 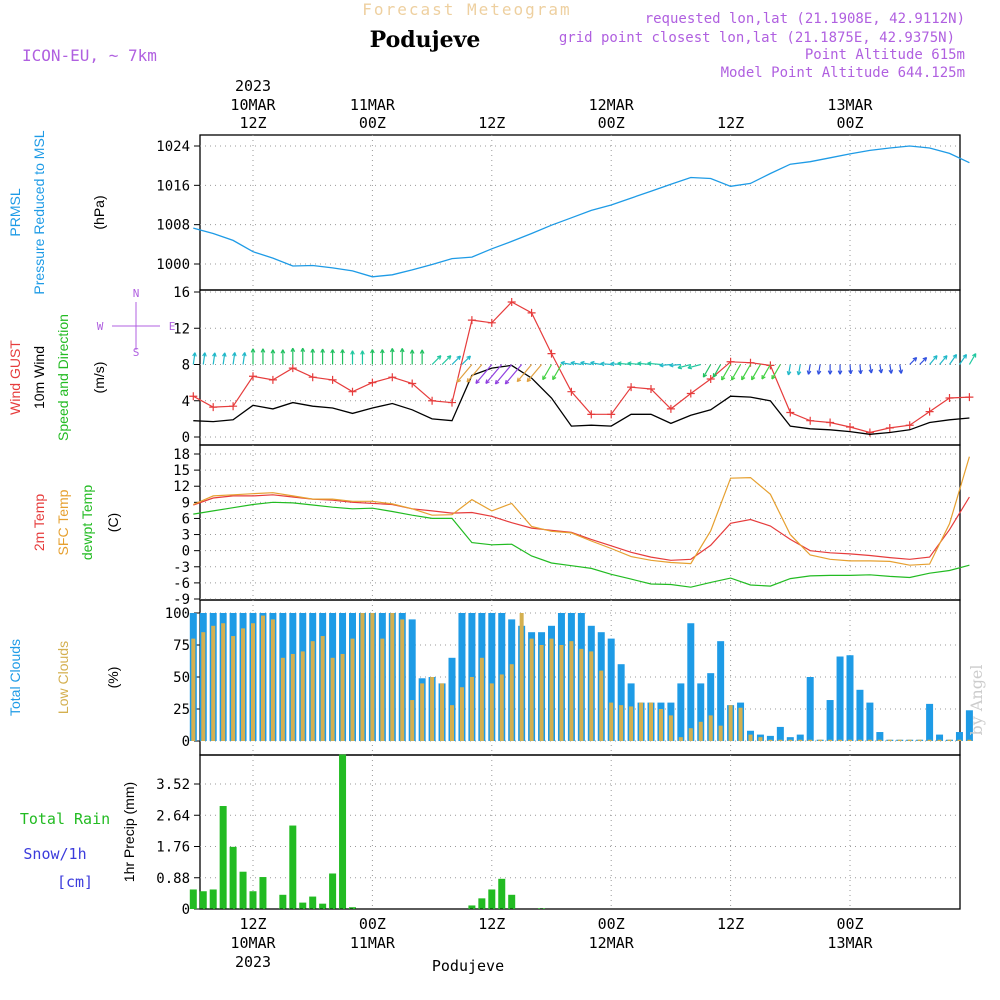 I want to click on y-tick-label: 0, so click(x=186, y=910).